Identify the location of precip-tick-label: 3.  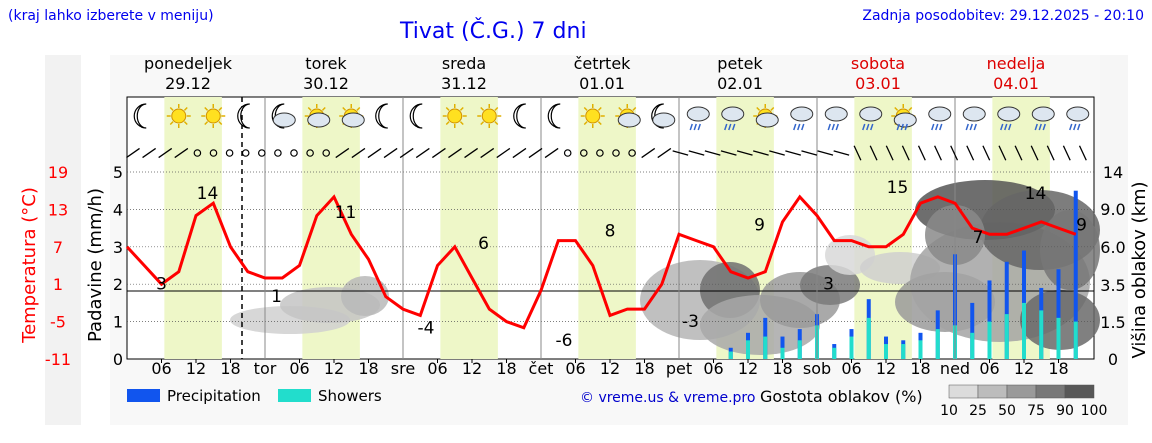
(118, 247).